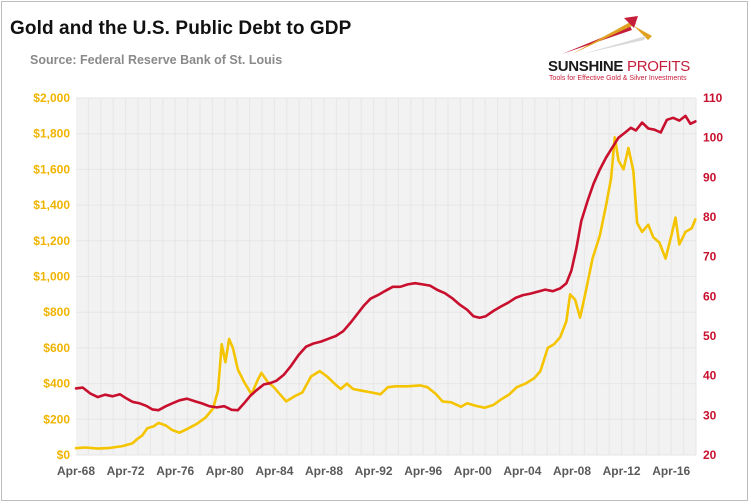 The height and width of the screenshot is (504, 751). What do you see at coordinates (710, 336) in the screenshot?
I see `y-right-tick-label: 50` at bounding box center [710, 336].